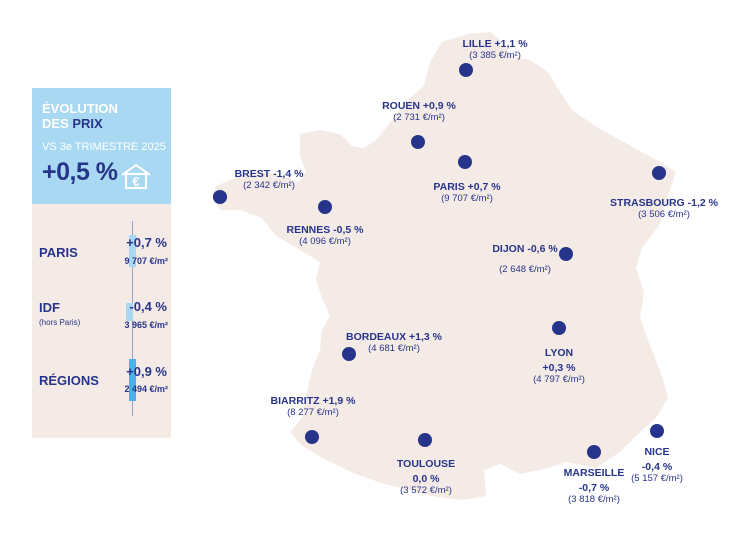 The width and height of the screenshot is (747, 539). What do you see at coordinates (657, 431) in the screenshot?
I see `city-marker-nice` at bounding box center [657, 431].